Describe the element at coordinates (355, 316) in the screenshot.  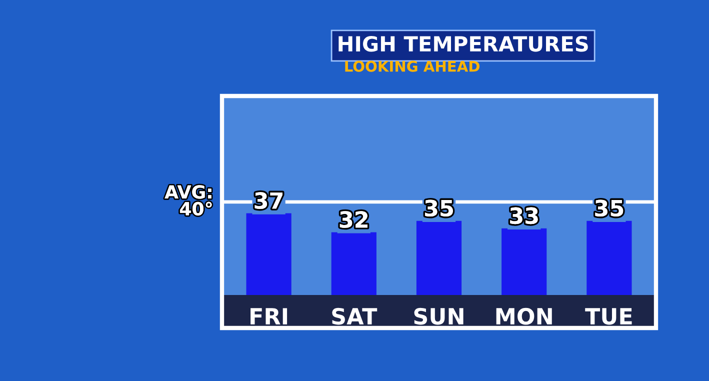
I see `x-tick-label: SAT` at that location.